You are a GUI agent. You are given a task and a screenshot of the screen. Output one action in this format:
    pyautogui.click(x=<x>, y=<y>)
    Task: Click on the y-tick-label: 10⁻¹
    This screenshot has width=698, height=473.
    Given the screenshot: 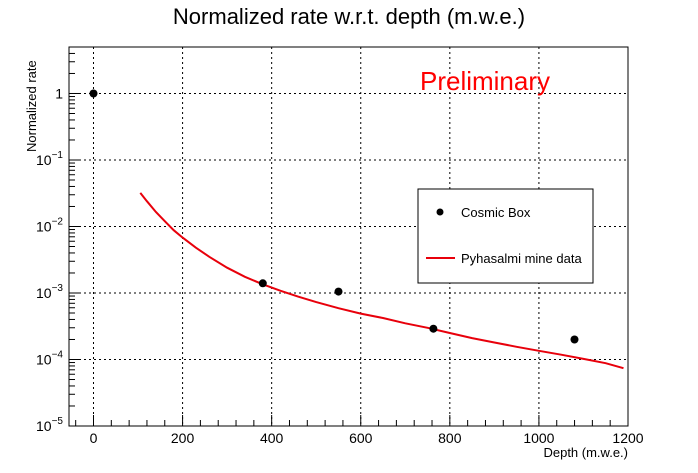 What is the action you would take?
    pyautogui.click(x=49, y=159)
    